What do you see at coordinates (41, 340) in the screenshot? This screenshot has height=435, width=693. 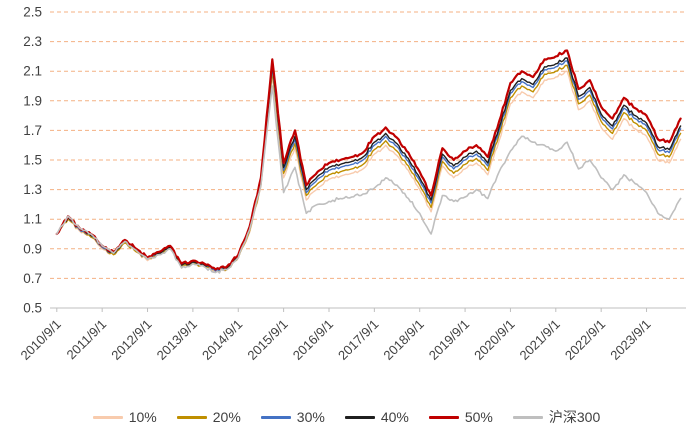 I see `x-tick-label: 2010/9/1` at bounding box center [41, 340].